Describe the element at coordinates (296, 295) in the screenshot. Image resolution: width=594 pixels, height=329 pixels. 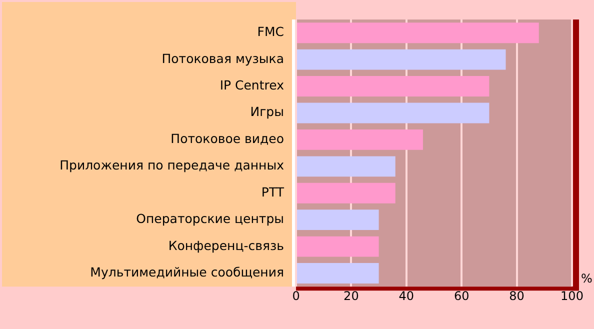
I see `x-tick-label: 0` at that location.